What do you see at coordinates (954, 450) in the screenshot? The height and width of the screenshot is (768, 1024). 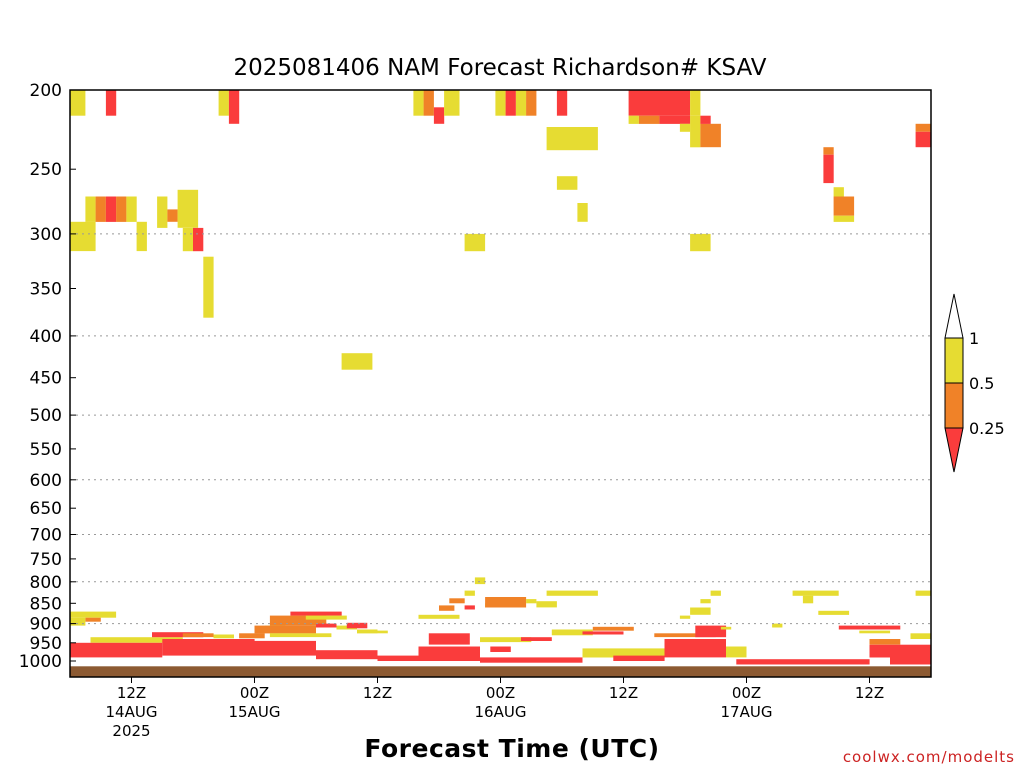 I see `legend-bin-bottom` at bounding box center [954, 450].